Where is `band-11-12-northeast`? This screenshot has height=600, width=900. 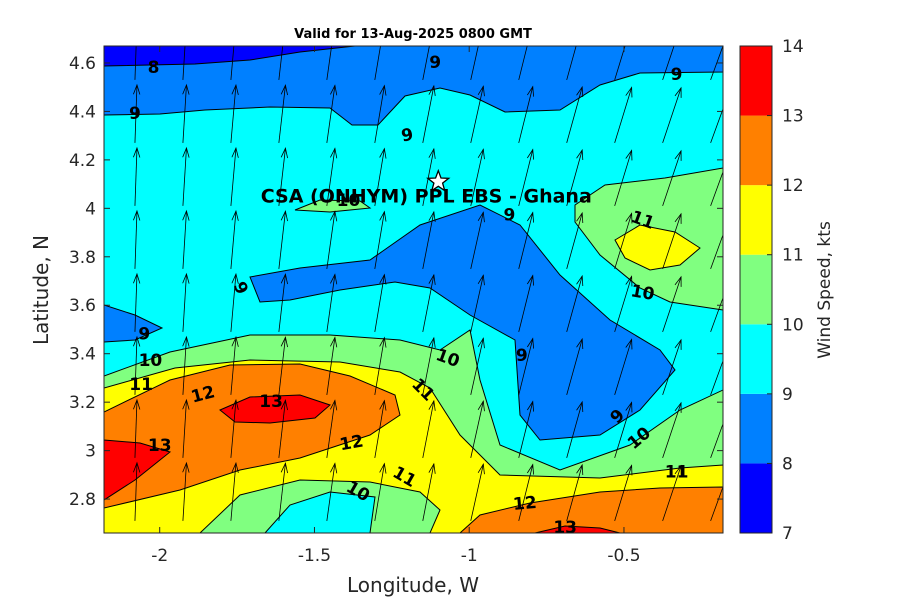 band-11-12-northeast is located at coordinates (657, 247).